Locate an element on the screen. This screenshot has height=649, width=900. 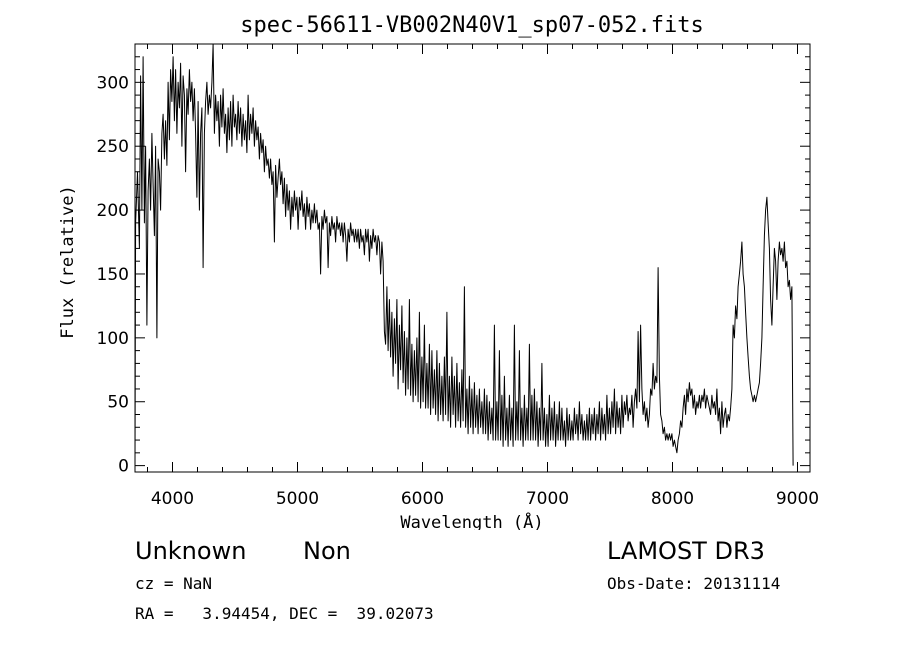
x-tick-label: 8000 is located at coordinates (672, 499).